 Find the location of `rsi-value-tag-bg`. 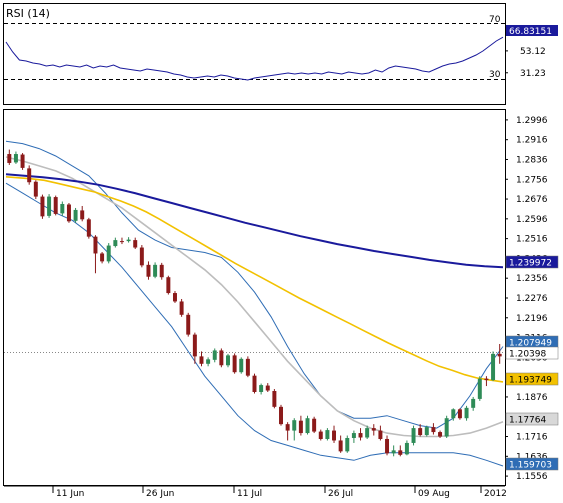

rsi-value-tag-bg is located at coordinates (532, 30).